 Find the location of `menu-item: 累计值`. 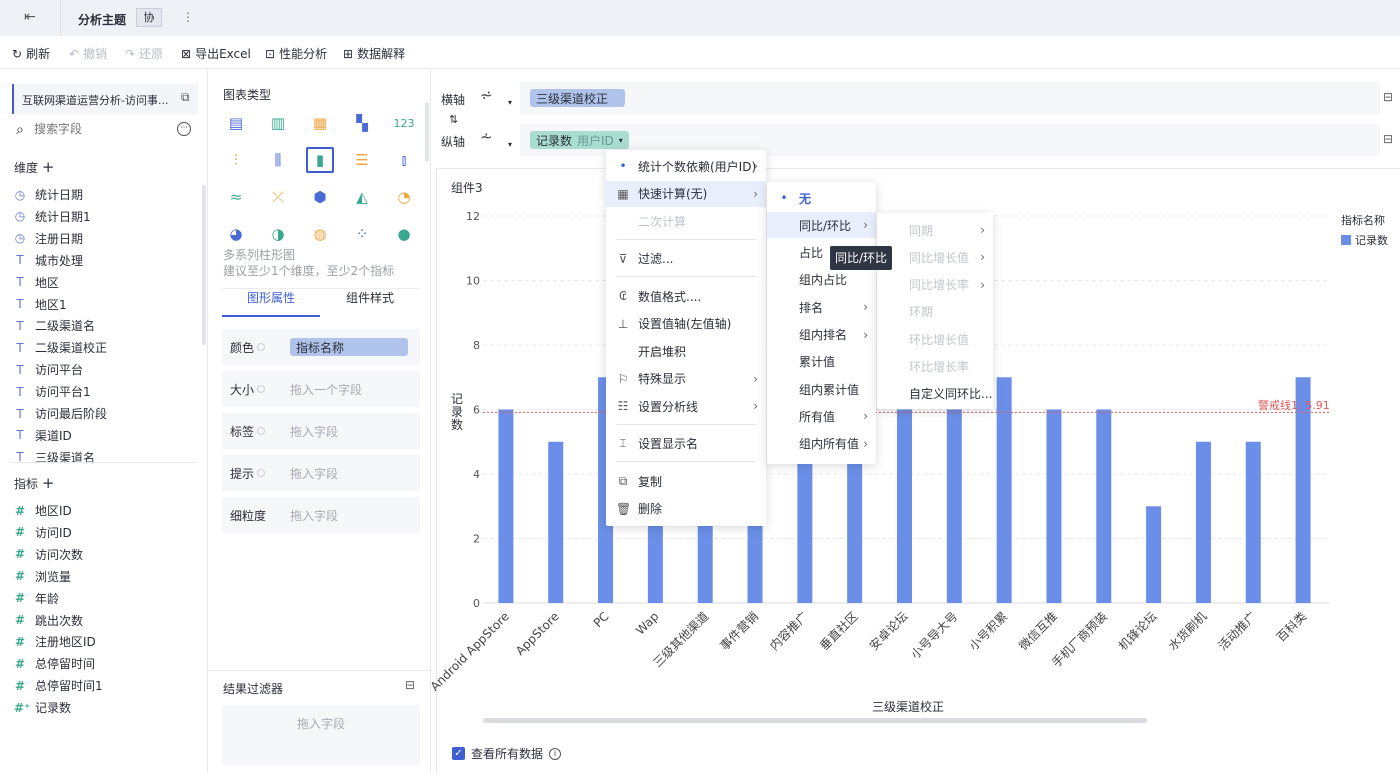

menu-item: 累计值 is located at coordinates (821, 362).